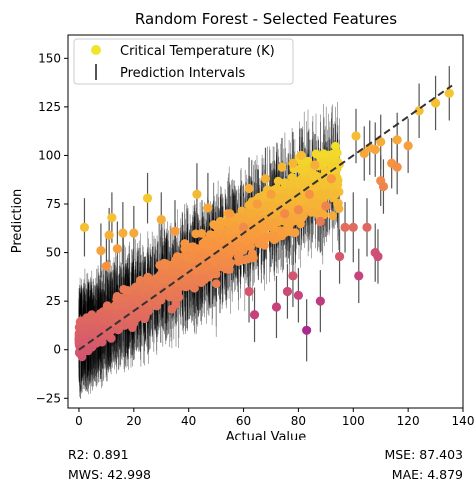 This screenshot has height=492, width=476. Describe the element at coordinates (423, 454) in the screenshot. I see `mse-metric: MSE: 87.403` at that location.